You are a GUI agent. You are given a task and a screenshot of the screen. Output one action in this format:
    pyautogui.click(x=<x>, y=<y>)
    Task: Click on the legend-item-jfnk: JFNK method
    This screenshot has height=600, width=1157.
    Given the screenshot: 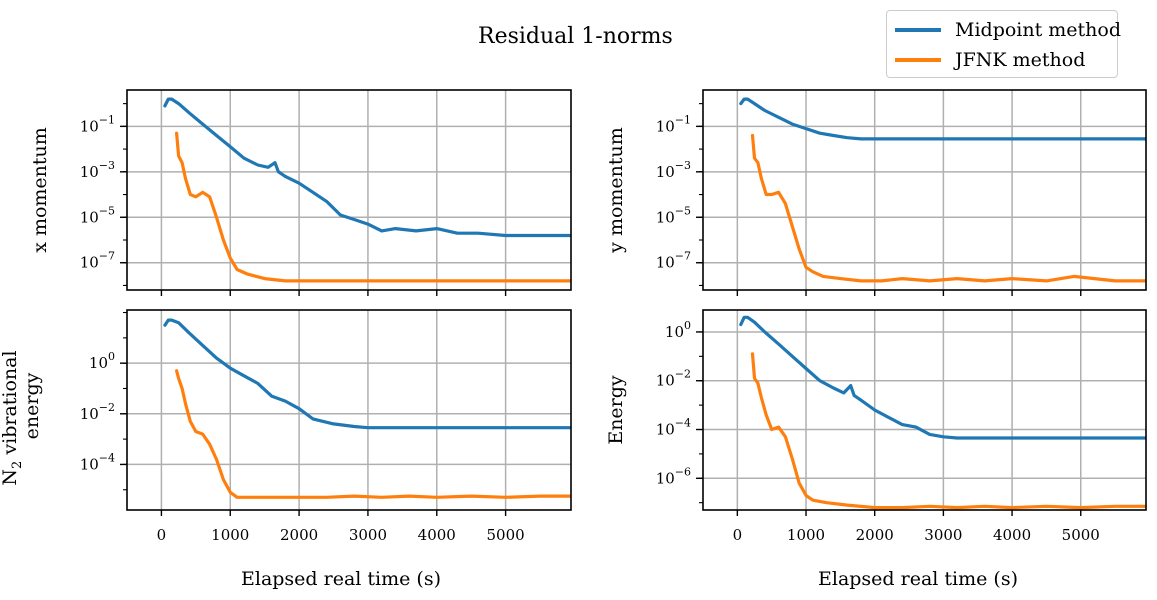 What is the action you would take?
    pyautogui.click(x=990, y=60)
    